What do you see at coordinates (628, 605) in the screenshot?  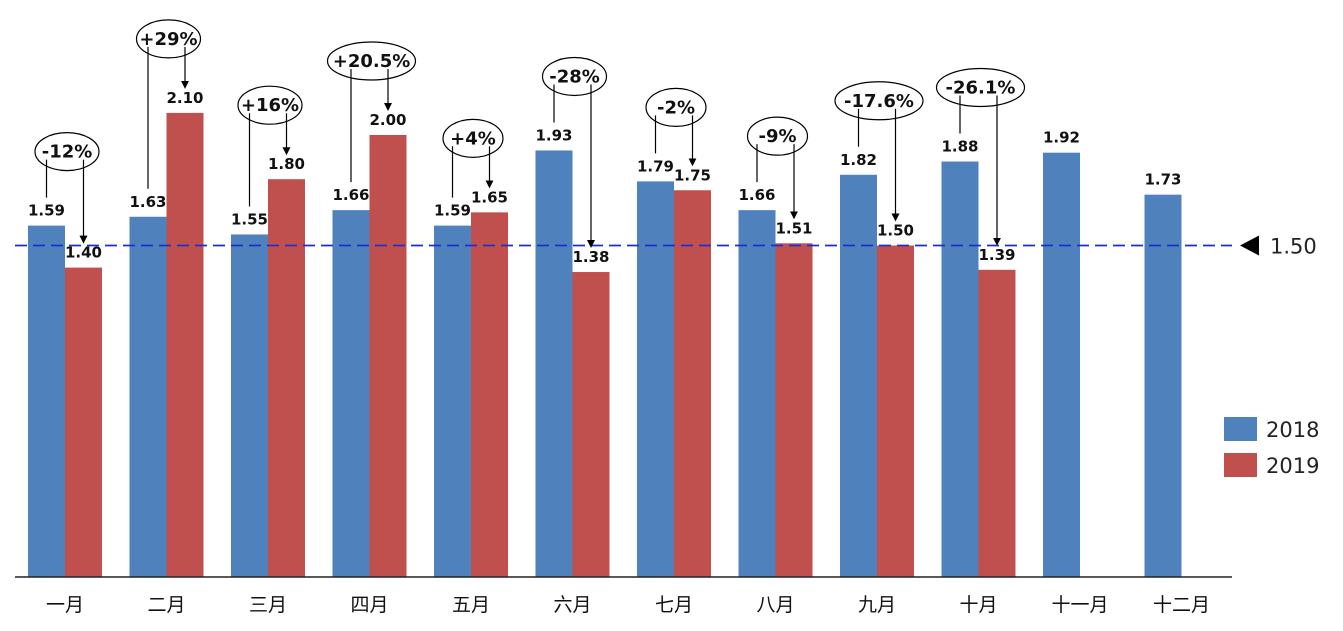 I see `x-tick-labels: 一月 二月 三月 四月 五月 六月 七月 八月 九月 十月 十一月 十二月` at bounding box center [628, 605].